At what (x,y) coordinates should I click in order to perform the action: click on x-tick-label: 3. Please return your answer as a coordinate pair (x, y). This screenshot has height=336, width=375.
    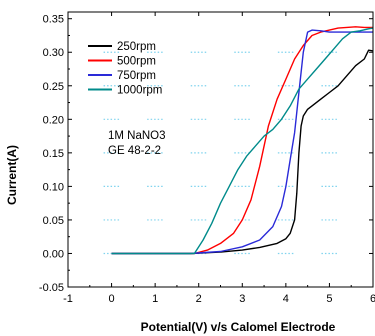
    Looking at the image, I should click on (242, 299).